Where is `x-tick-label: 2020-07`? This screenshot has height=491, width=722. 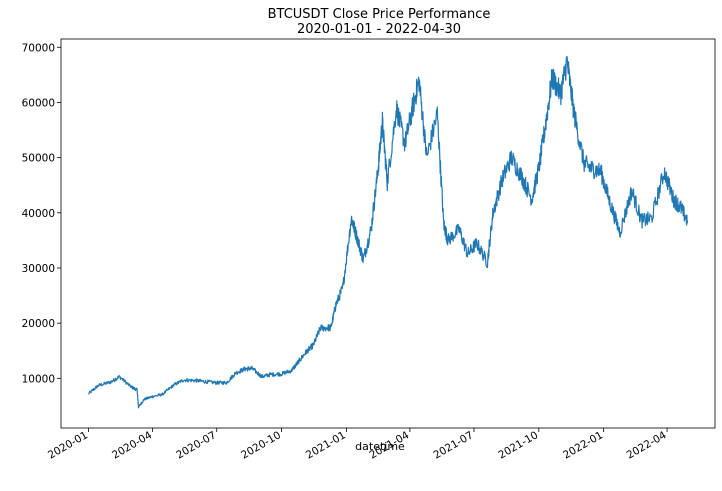
x-tick-label: 2020-07 is located at coordinates (196, 445).